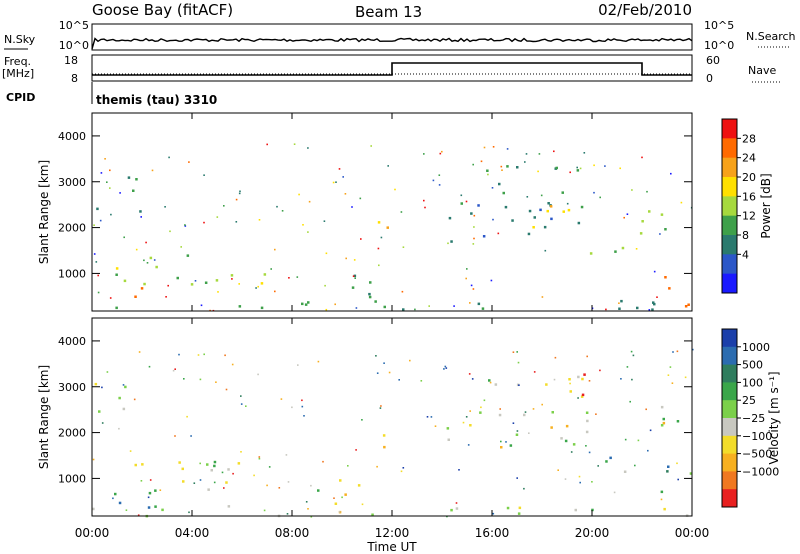 The image size is (800, 554). What do you see at coordinates (692, 533) in the screenshot?
I see `x-tick-label: 00:00` at bounding box center [692, 533].